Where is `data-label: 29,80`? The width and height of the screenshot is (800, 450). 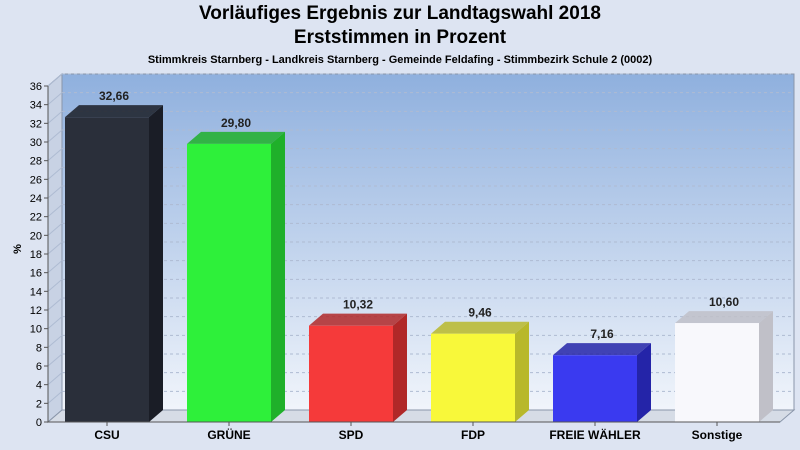
data-label: 29,80 is located at coordinates (236, 123).